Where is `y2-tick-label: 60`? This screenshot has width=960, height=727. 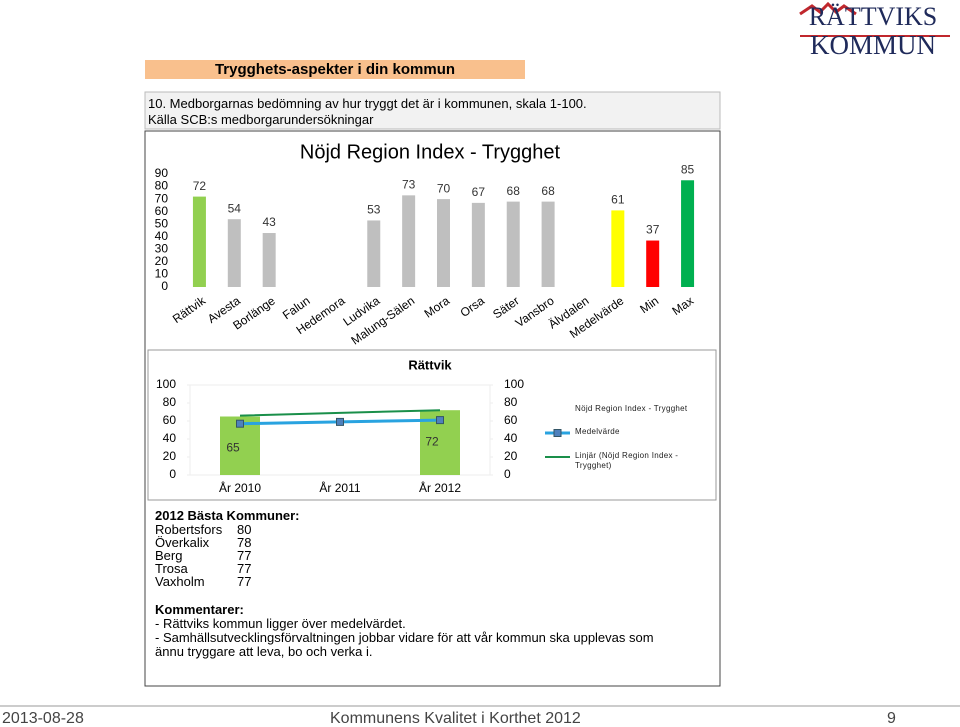 y2-tick-label: 60 is located at coordinates (511, 420).